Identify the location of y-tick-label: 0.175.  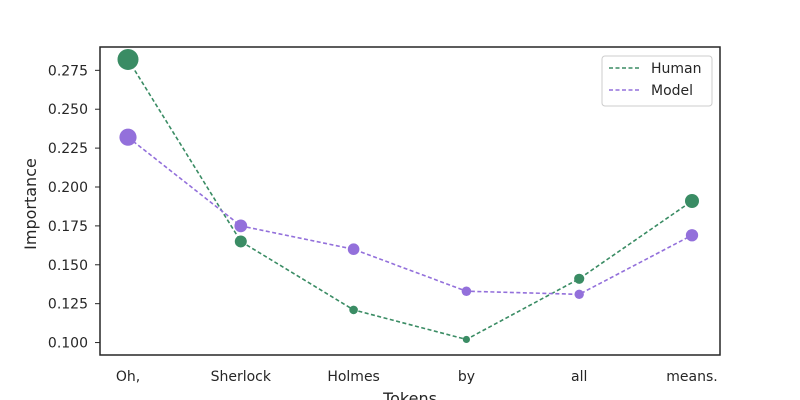
(68, 227).